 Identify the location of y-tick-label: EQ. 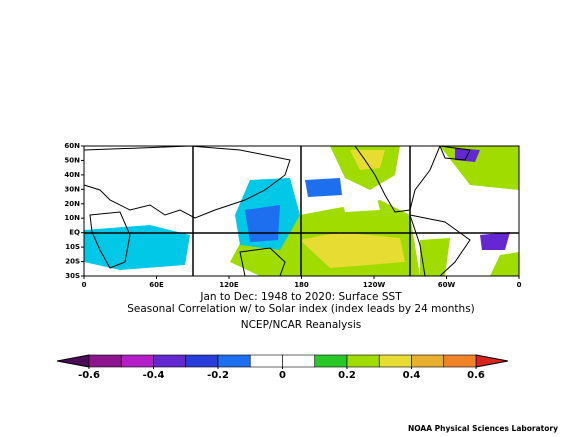
(74, 233).